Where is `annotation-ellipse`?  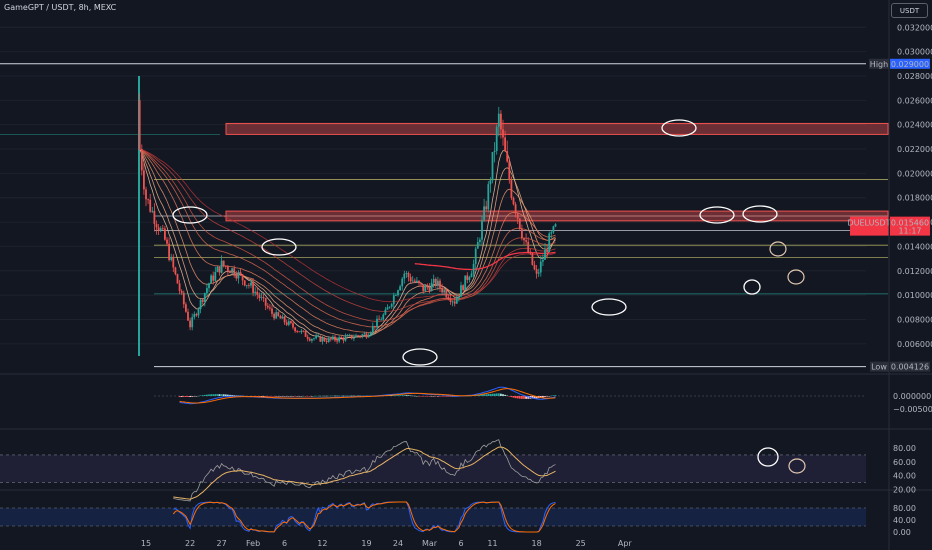
annotation-ellipse is located at coordinates (752, 287).